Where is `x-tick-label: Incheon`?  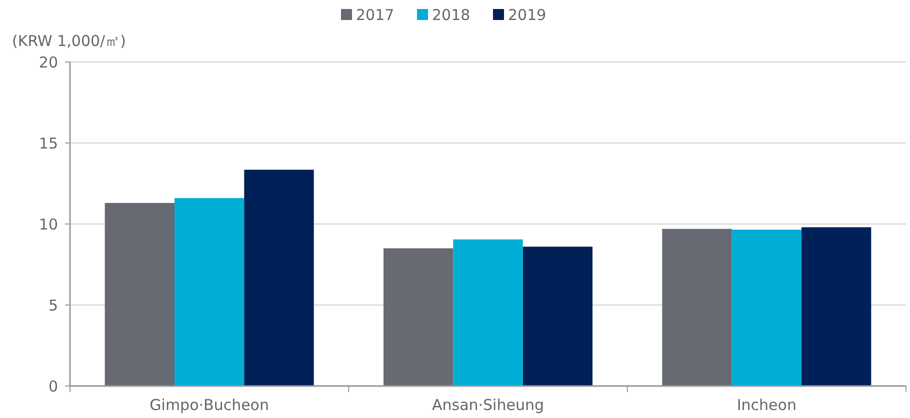
x-tick-label: Incheon is located at coordinates (766, 405).